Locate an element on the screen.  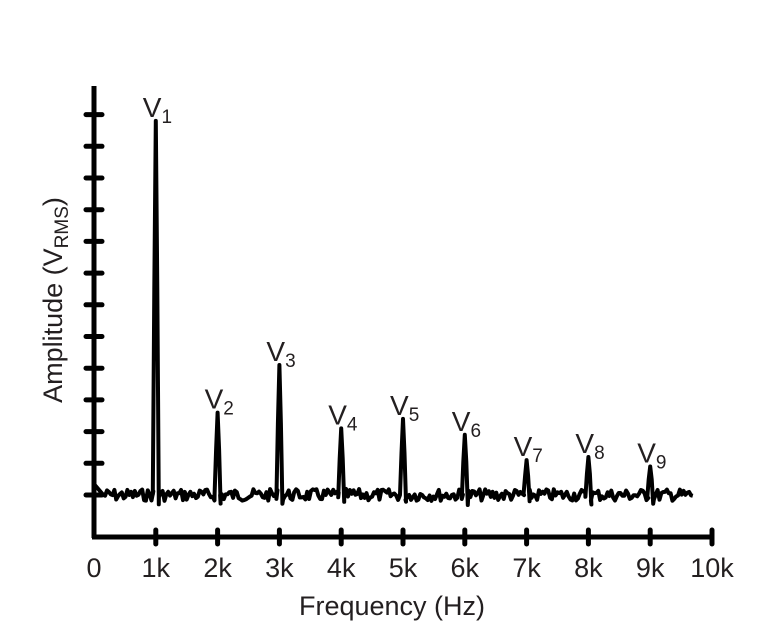
peak-label: V3 is located at coordinates (280, 354).